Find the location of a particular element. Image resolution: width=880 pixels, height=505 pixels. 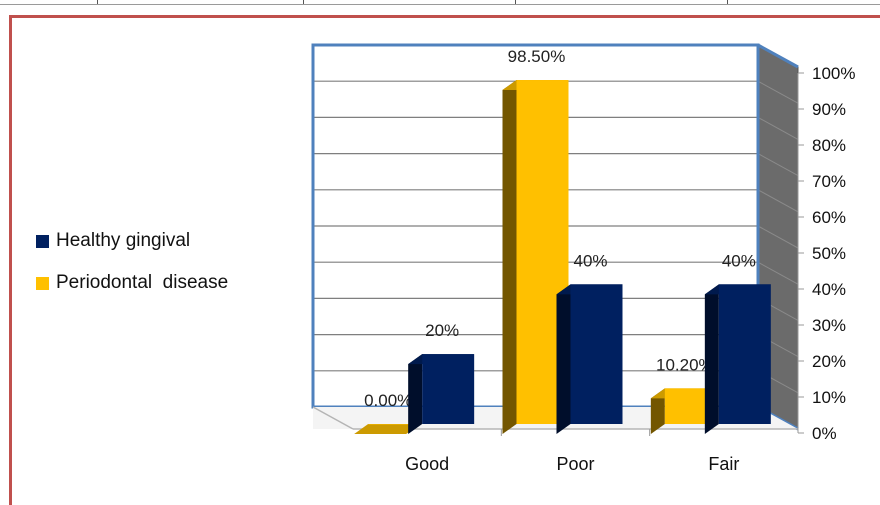

bar-healthy-poor is located at coordinates (596, 354).